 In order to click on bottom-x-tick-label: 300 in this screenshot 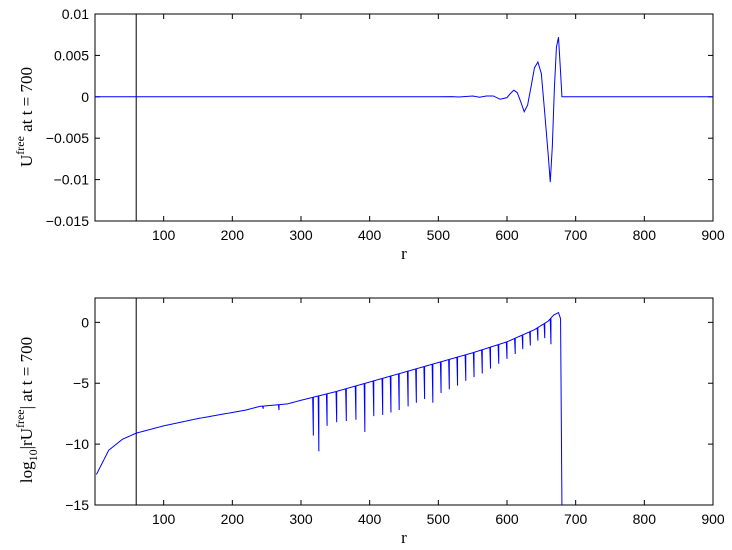, I will do `click(301, 519)`.